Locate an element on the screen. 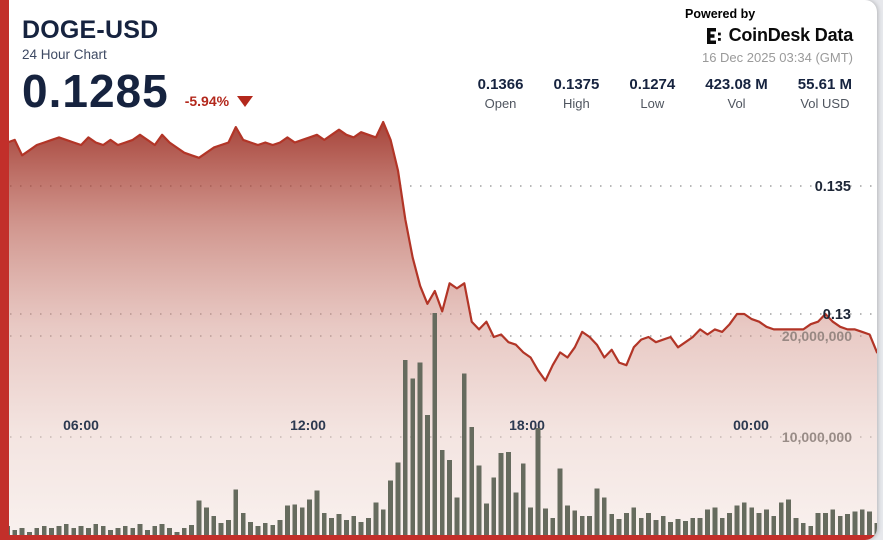 The width and height of the screenshot is (883, 540). stat-open-value: 0.1366 is located at coordinates (500, 84).